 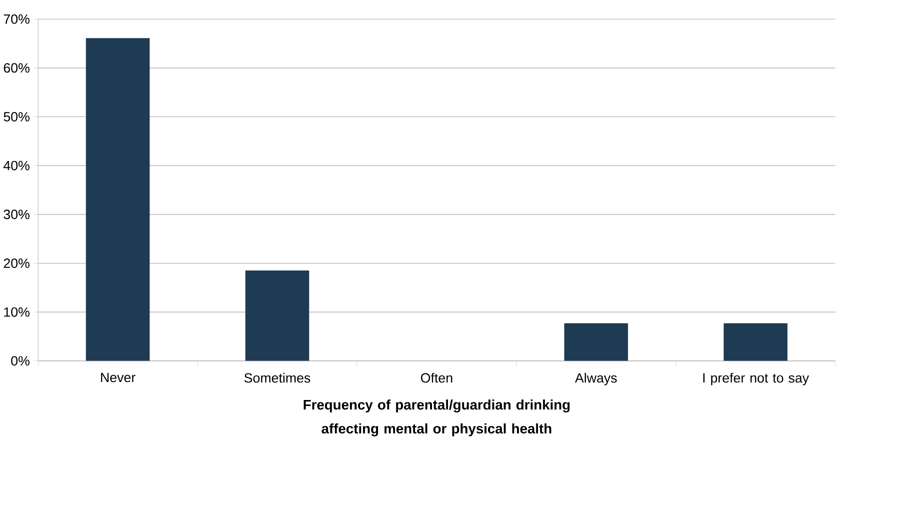 What do you see at coordinates (437, 418) in the screenshot?
I see `x-axis-title: Frequency of parental/guardian drinking affecting mental or physical health` at bounding box center [437, 418].